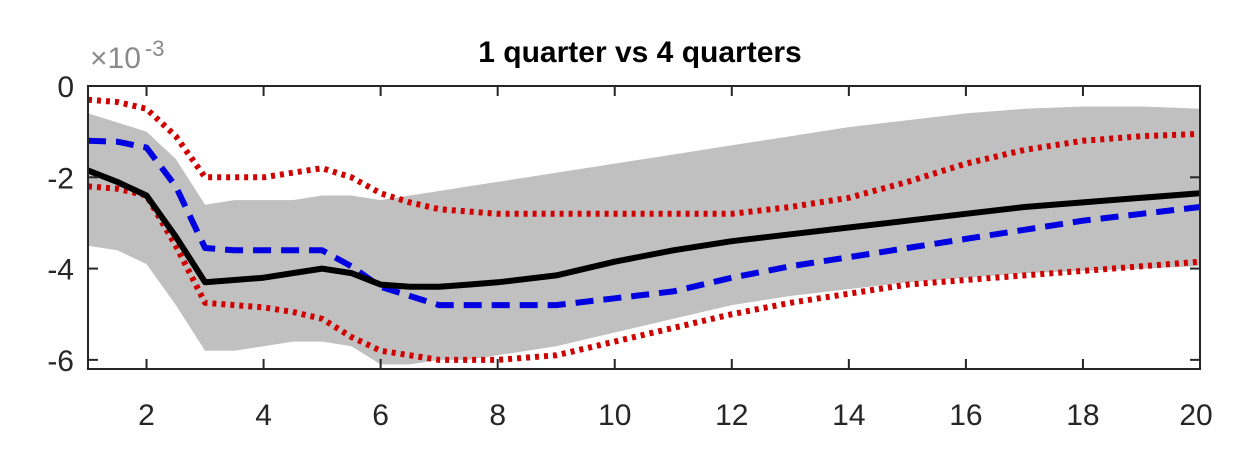 The height and width of the screenshot is (451, 1243). Describe the element at coordinates (155, 48) in the screenshot. I see `y-multiplier-exponent: -3` at that location.